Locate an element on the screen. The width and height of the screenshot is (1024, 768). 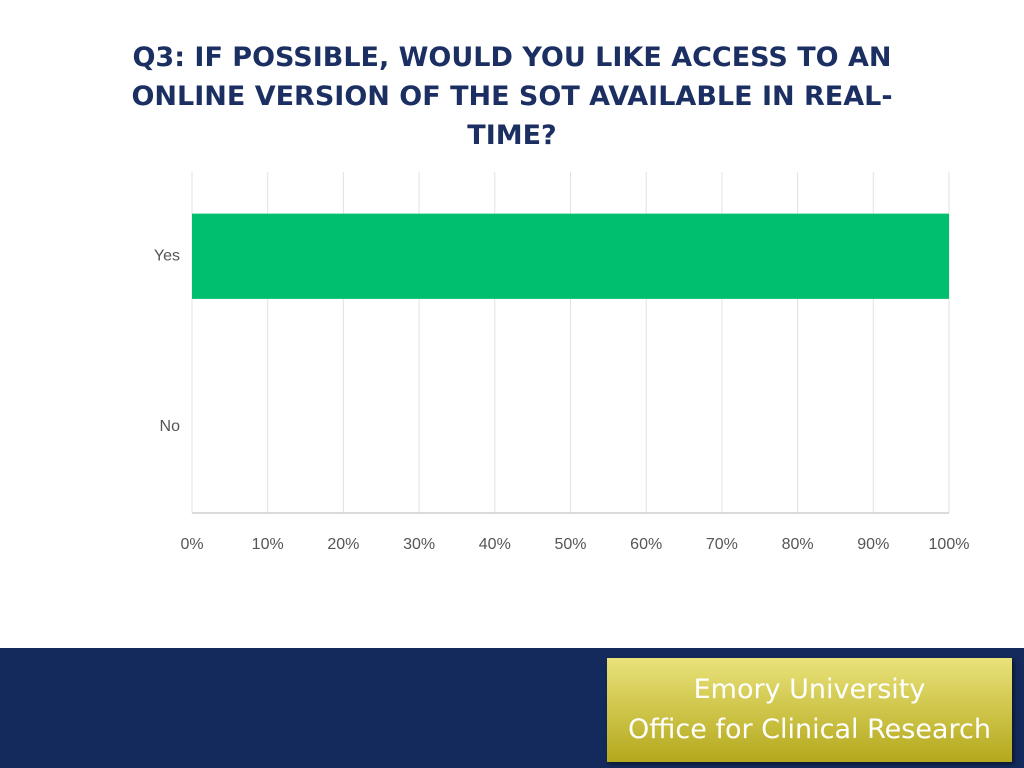
bar is located at coordinates (570, 256).